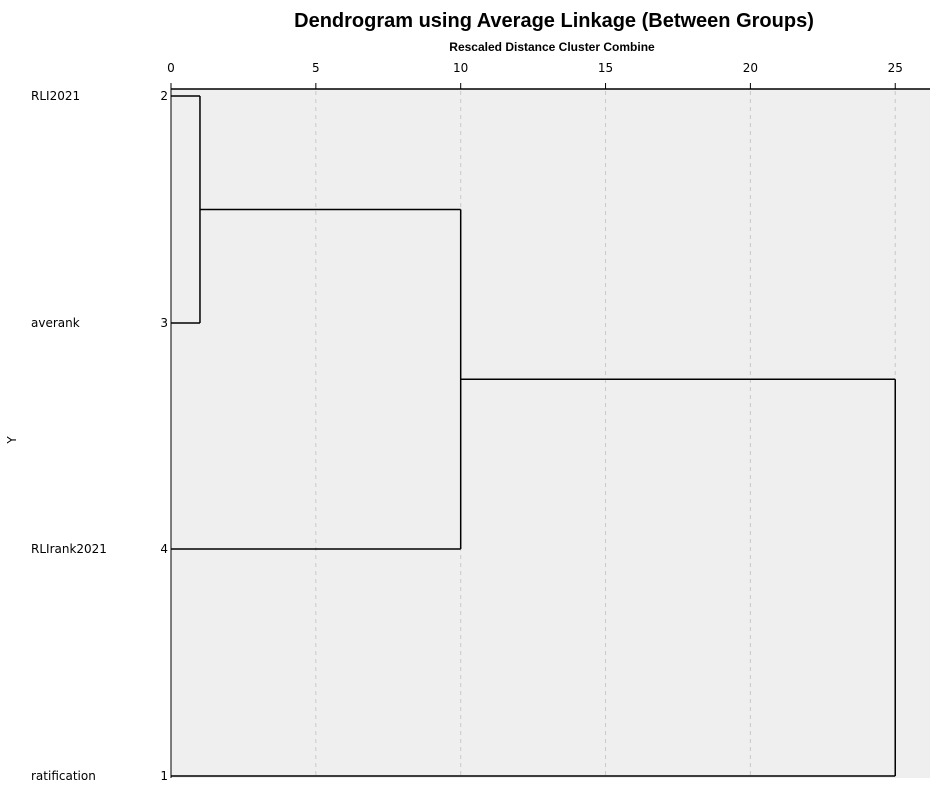  Describe the element at coordinates (164, 96) in the screenshot. I see `case-number: 2` at that location.